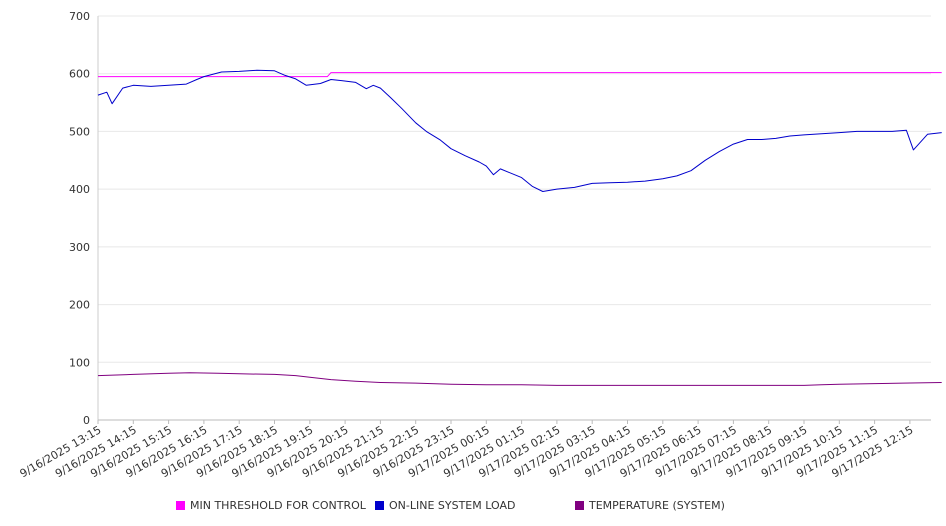  What do you see at coordinates (278, 505) in the screenshot?
I see `legend-label-min-threshold: MIN THRESHOLD FOR CONTROL` at bounding box center [278, 505].